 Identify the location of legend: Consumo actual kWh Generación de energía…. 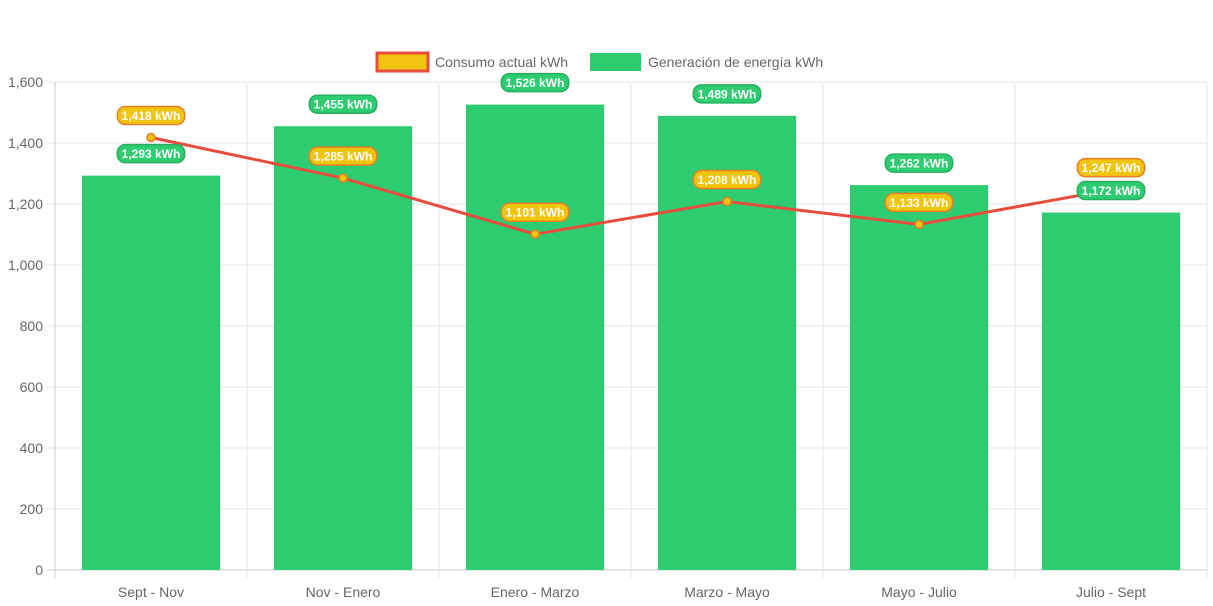
(599, 62).